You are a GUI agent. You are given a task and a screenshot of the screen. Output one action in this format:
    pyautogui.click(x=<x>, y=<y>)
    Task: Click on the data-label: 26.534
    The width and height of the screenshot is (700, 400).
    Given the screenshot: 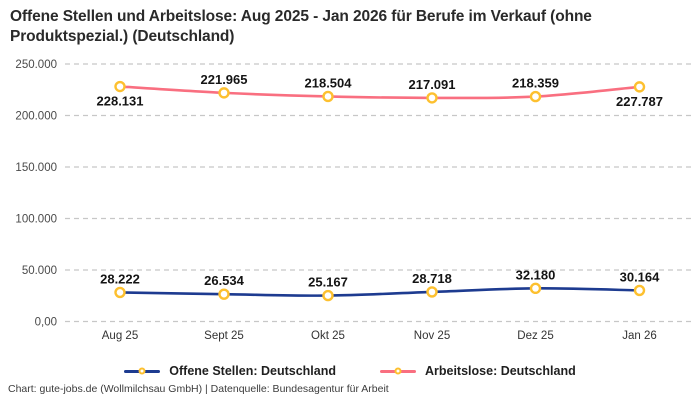 What is the action you would take?
    pyautogui.click(x=224, y=280)
    